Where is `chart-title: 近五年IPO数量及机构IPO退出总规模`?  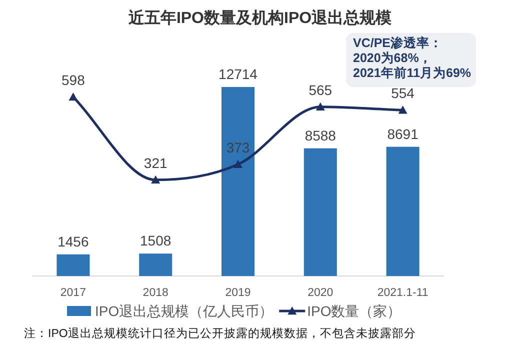
chart-title: 近五年IPO数量及机构IPO退出总规模 is located at coordinates (259, 18).